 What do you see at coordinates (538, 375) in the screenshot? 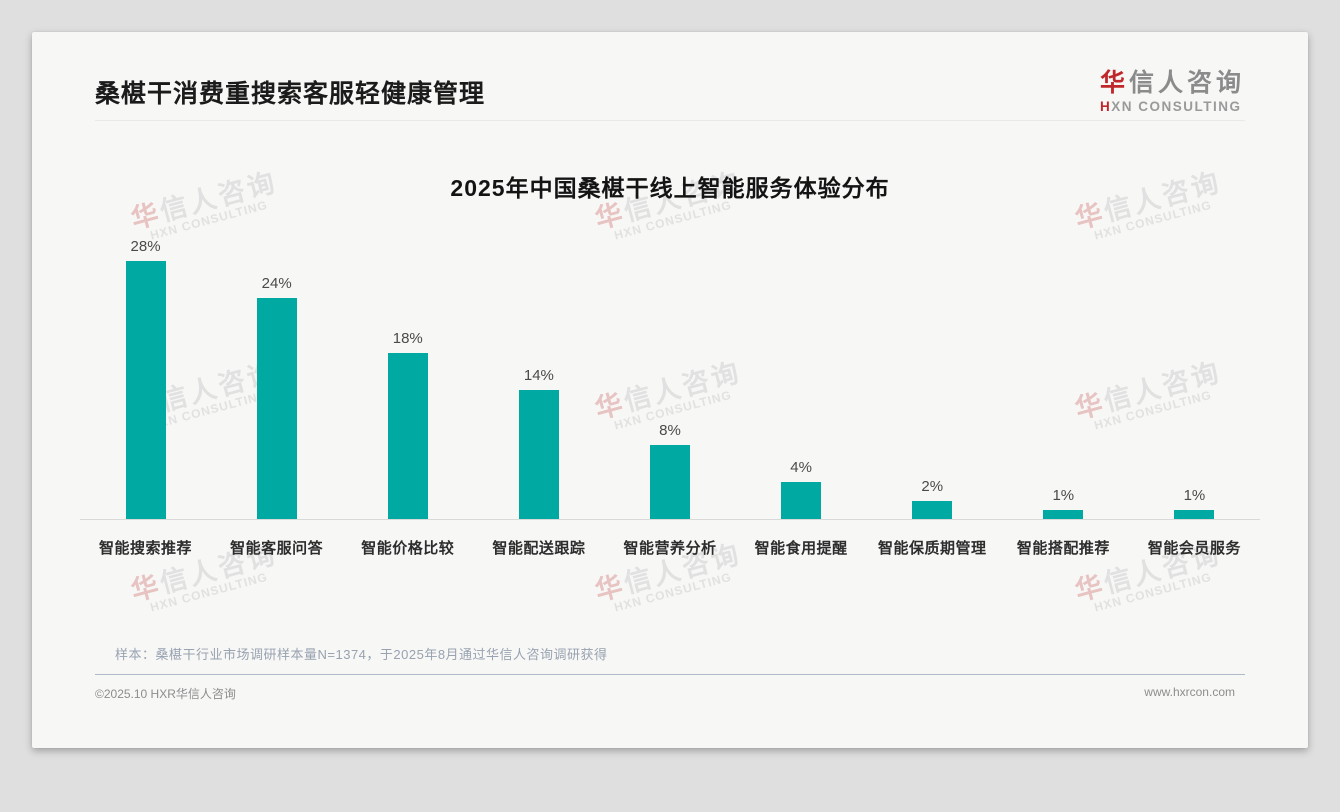
I see `bar-value-label: 14%` at bounding box center [538, 375].